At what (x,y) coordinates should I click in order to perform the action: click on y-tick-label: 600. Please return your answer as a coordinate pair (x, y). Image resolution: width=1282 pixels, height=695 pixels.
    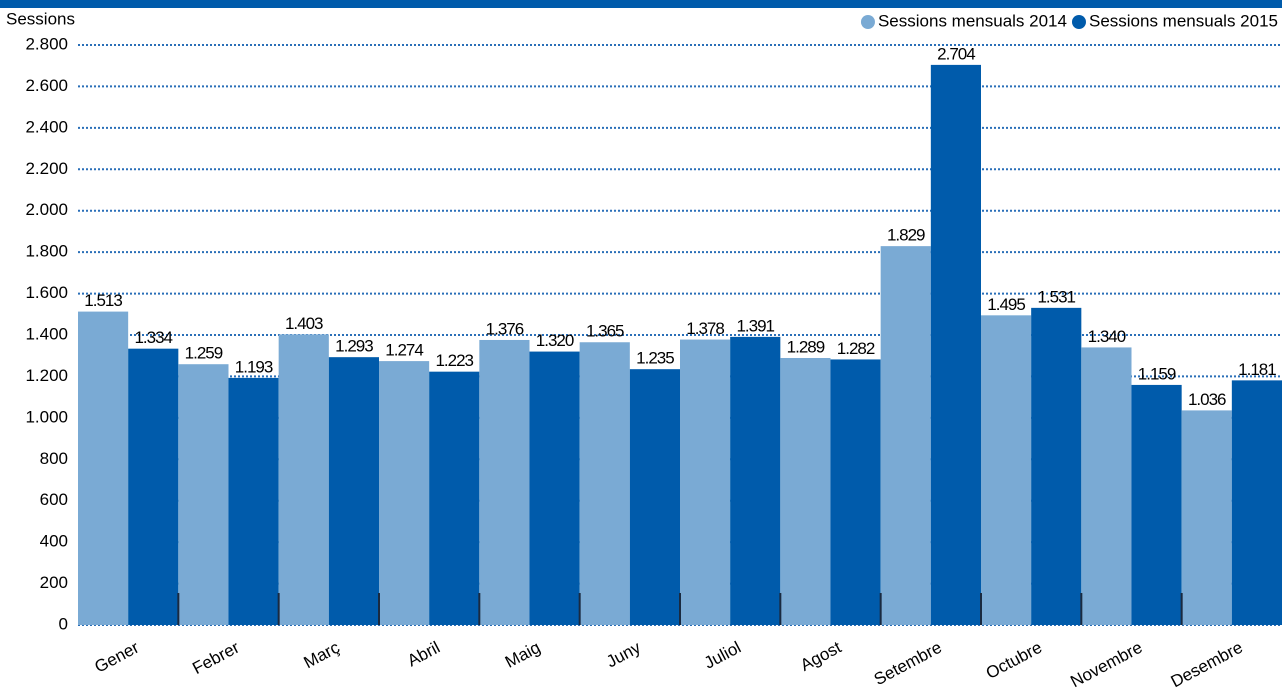
    Looking at the image, I should click on (54, 499).